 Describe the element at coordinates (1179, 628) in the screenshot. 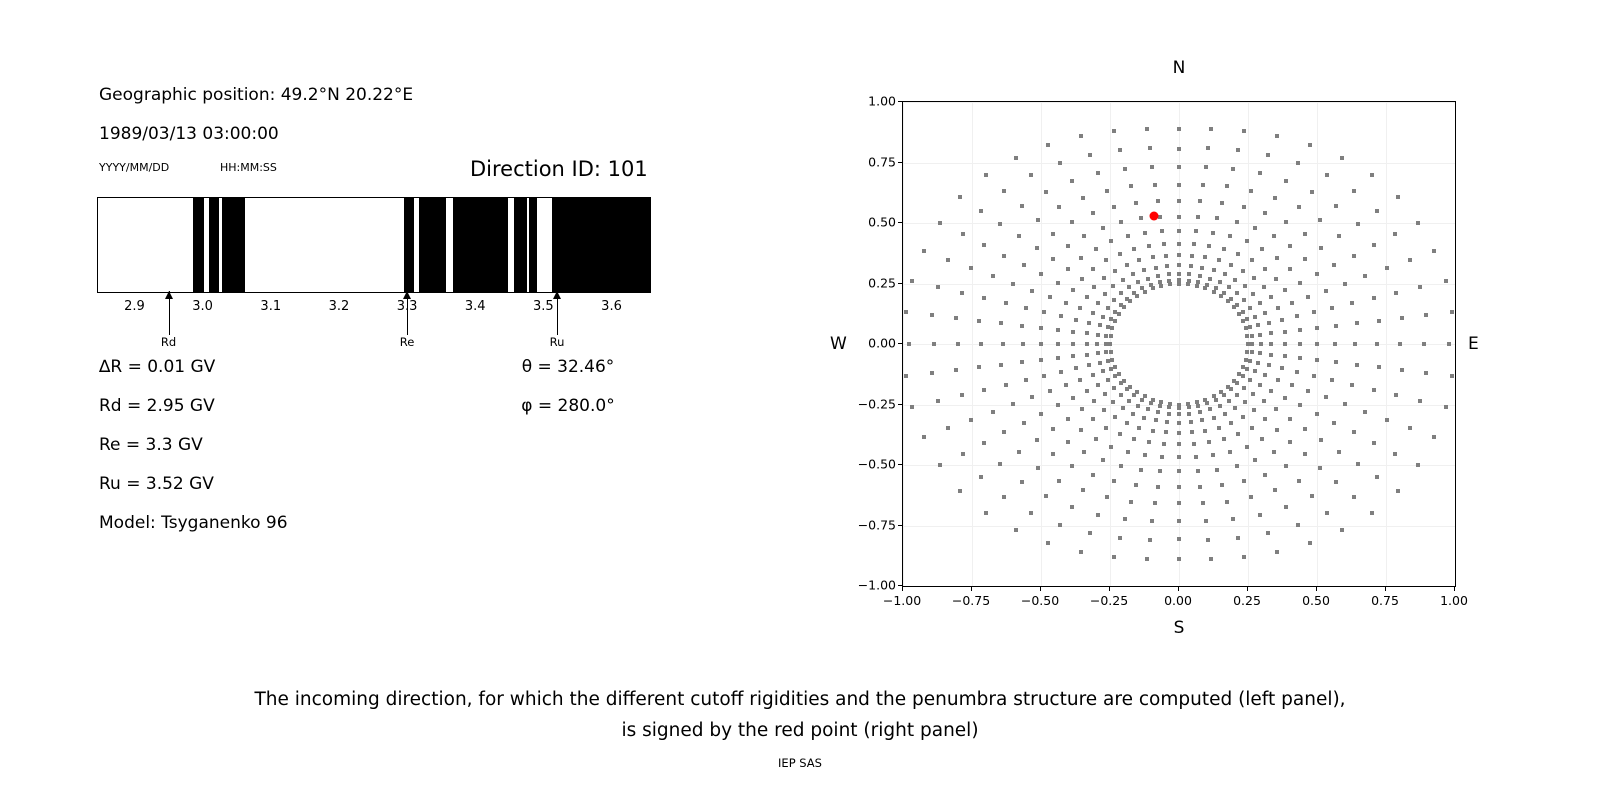

I see `compass-south-label: S` at that location.